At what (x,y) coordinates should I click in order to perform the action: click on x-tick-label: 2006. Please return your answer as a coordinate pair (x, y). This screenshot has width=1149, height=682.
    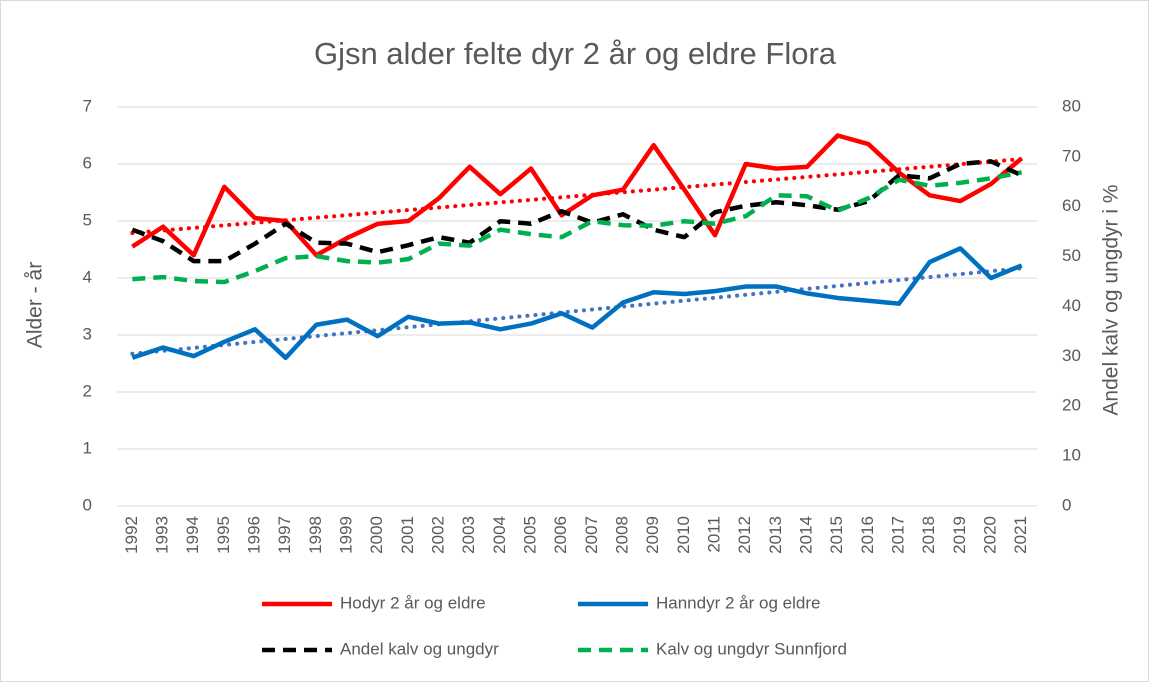
    Looking at the image, I should click on (560, 535).